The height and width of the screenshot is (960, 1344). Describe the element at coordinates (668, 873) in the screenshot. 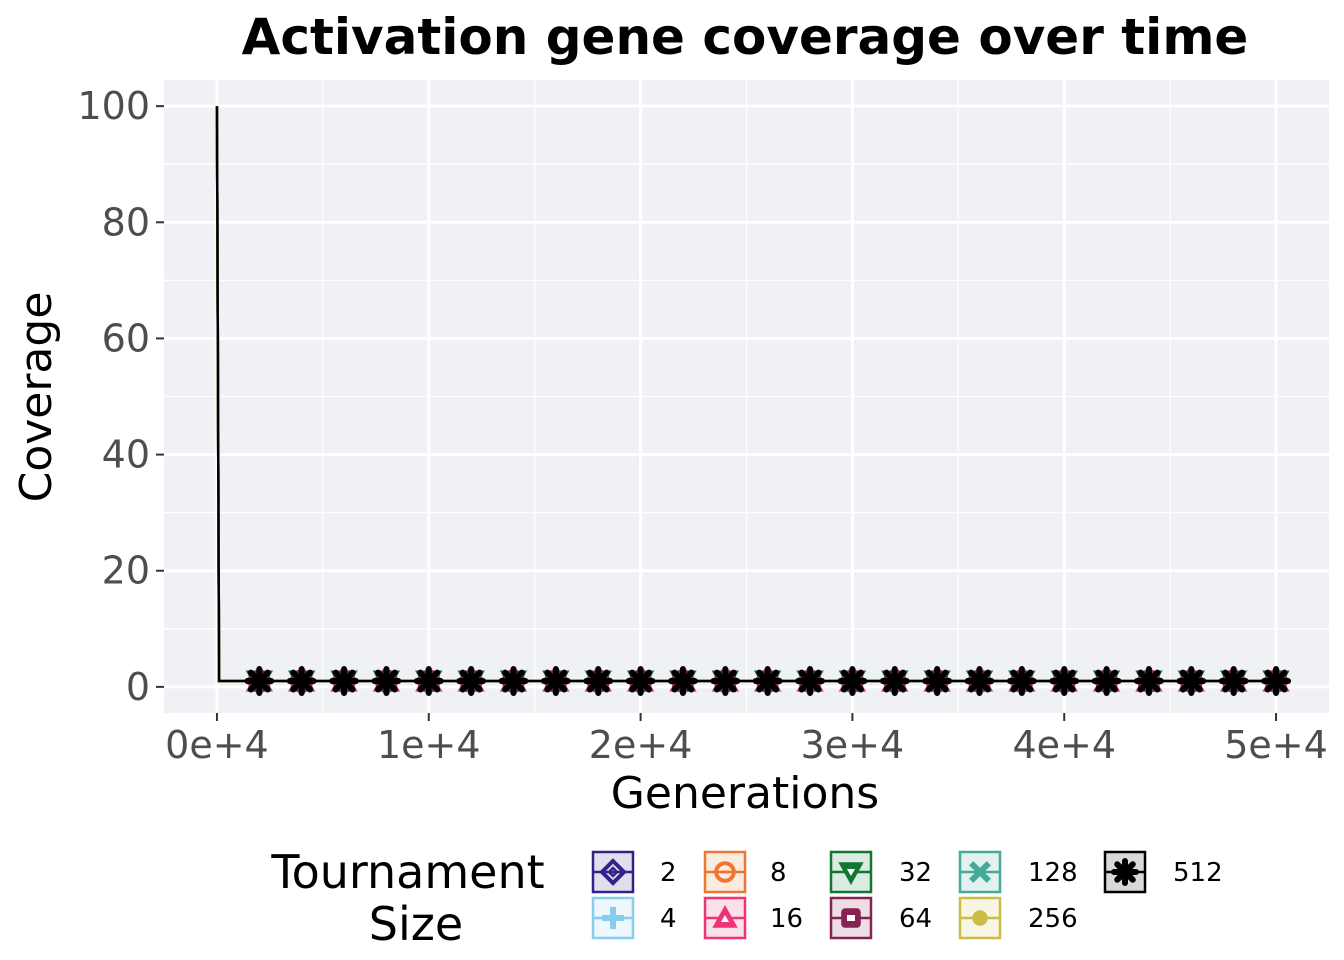

I see `legend-label-2: 2` at that location.